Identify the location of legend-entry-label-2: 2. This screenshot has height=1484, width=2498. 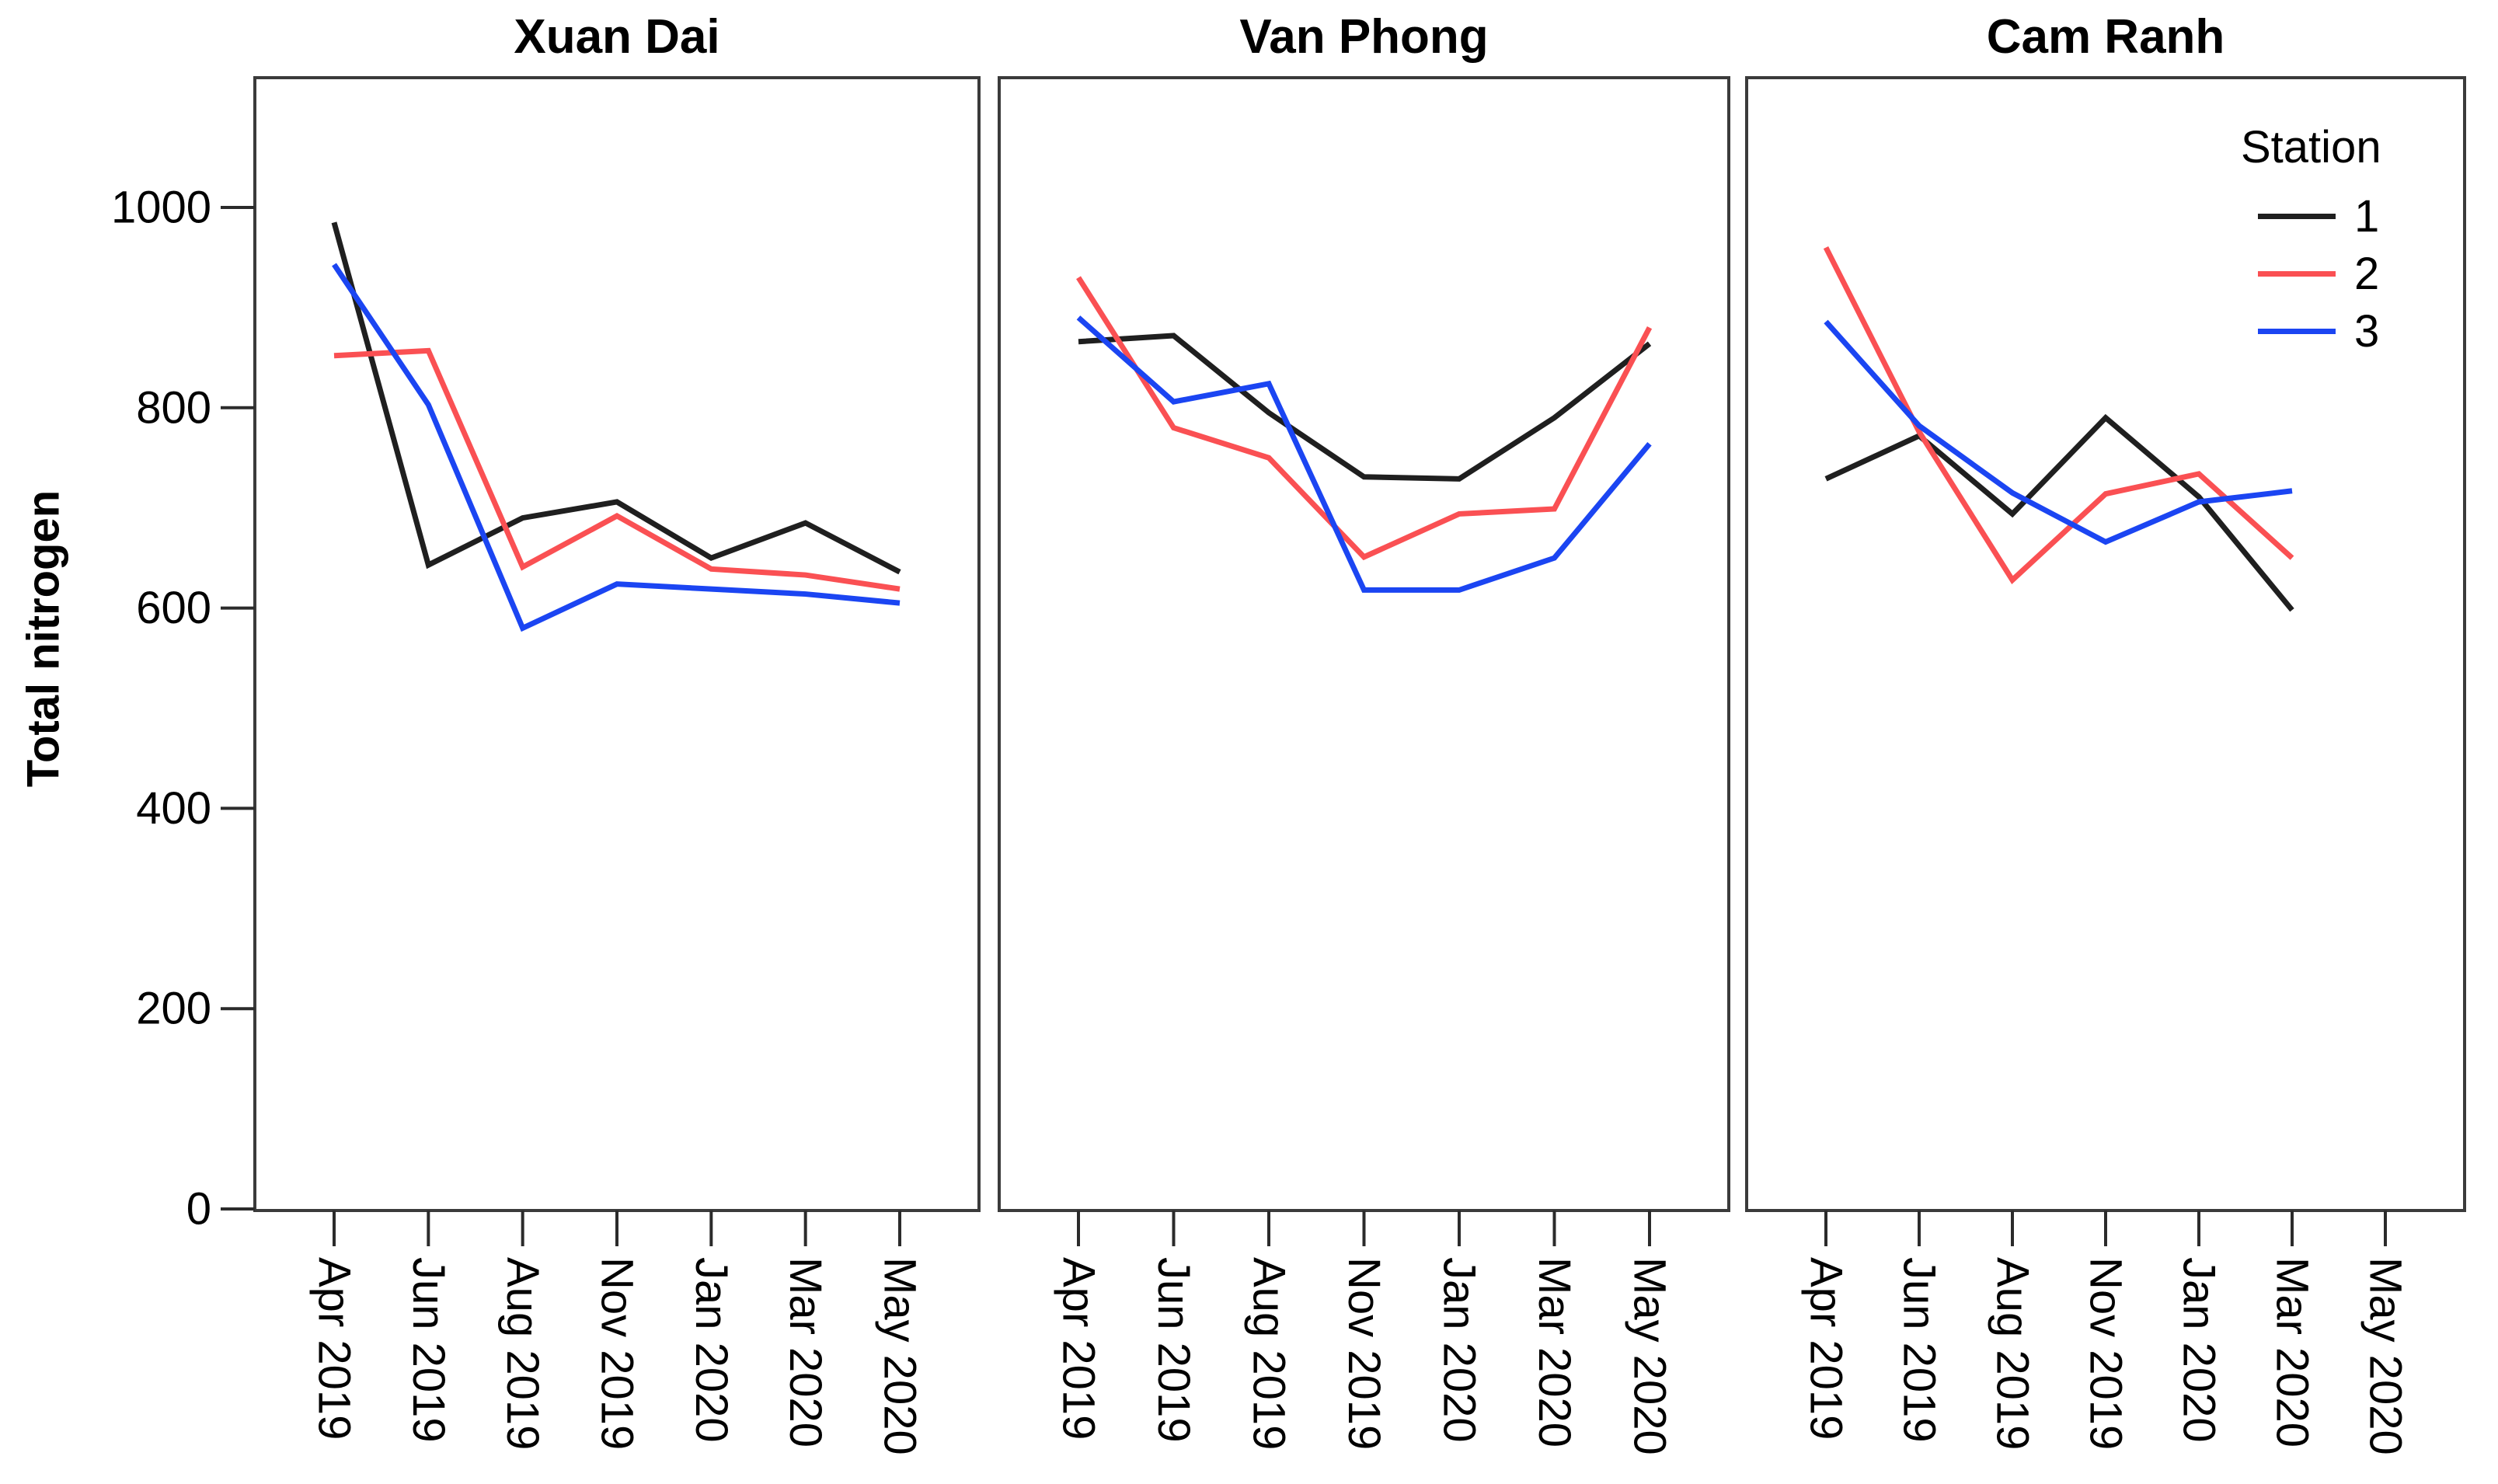
(2367, 274).